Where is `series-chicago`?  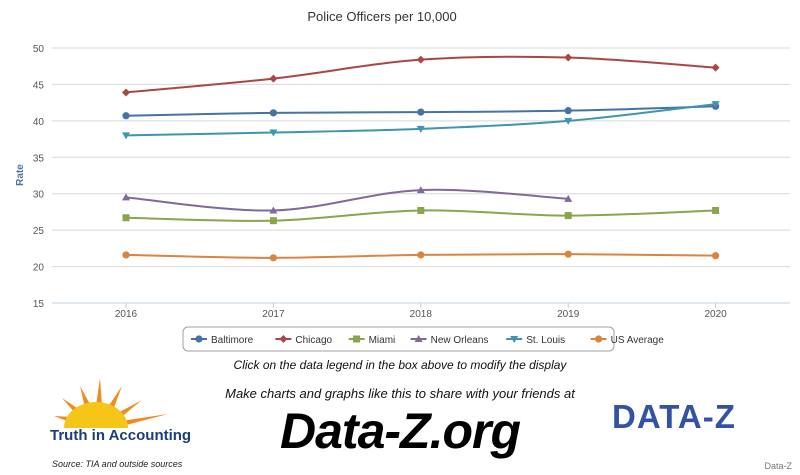 series-chicago is located at coordinates (421, 75).